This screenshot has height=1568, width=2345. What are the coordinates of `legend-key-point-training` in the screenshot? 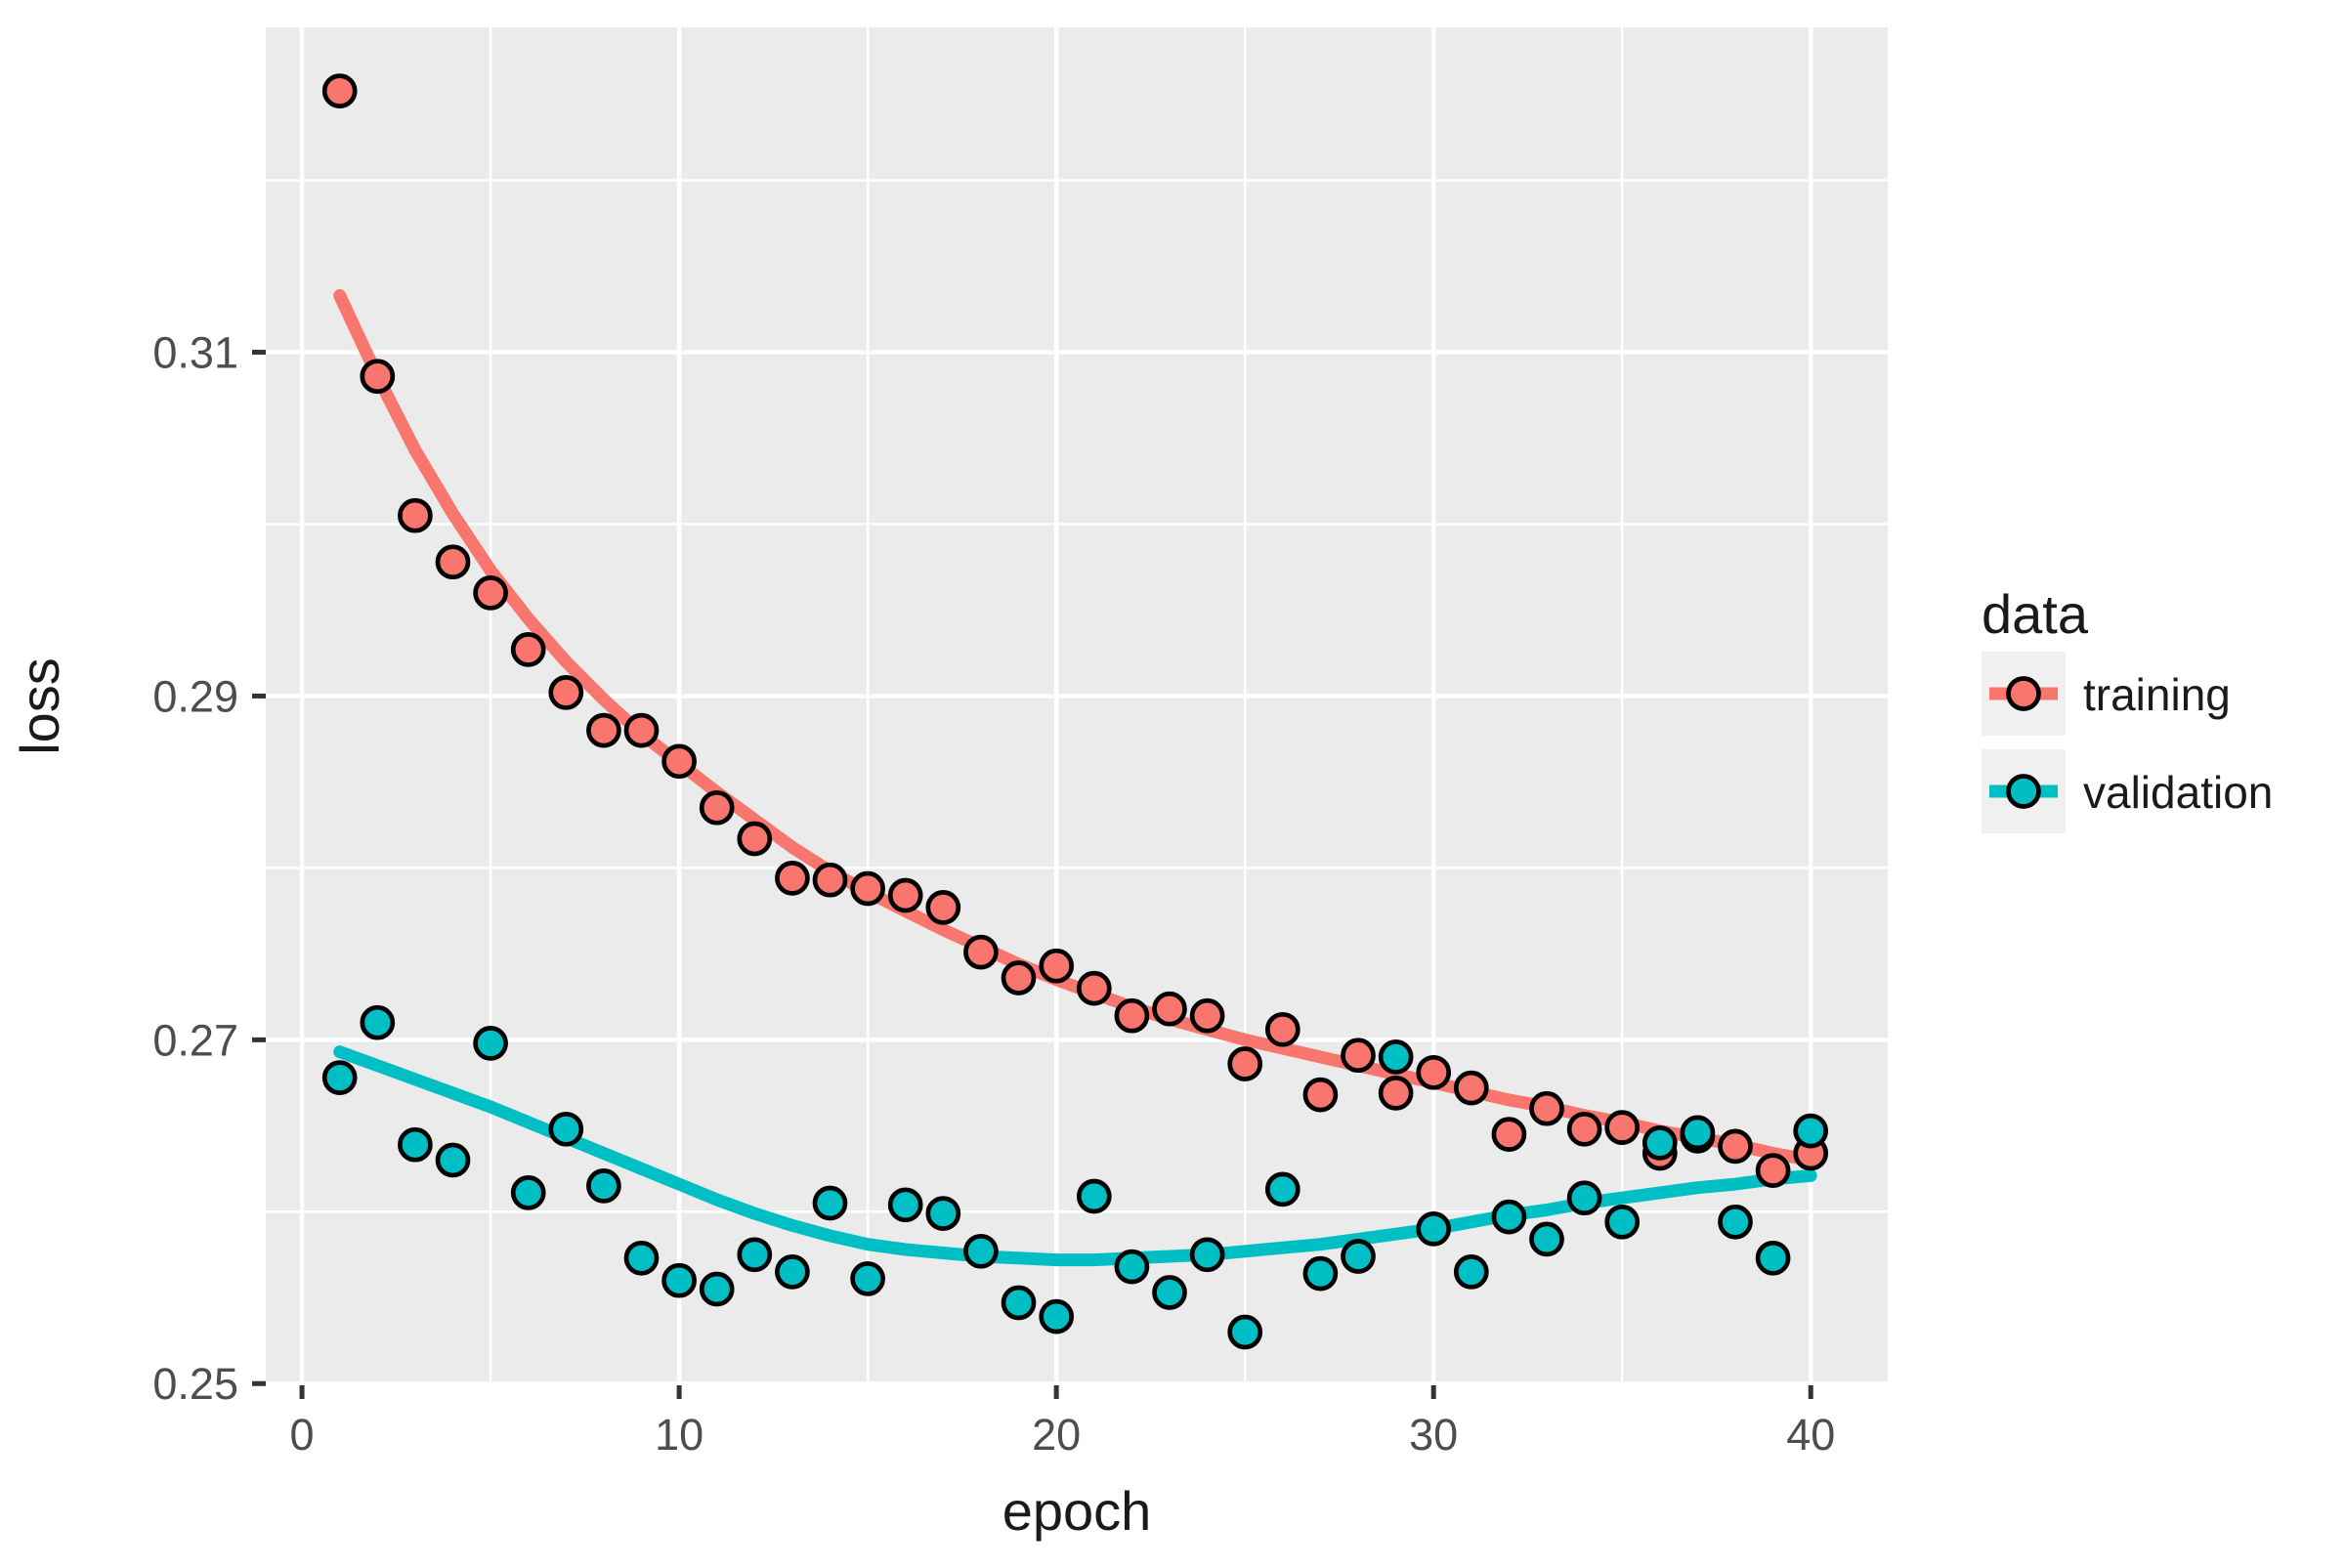 It's located at (2023, 693).